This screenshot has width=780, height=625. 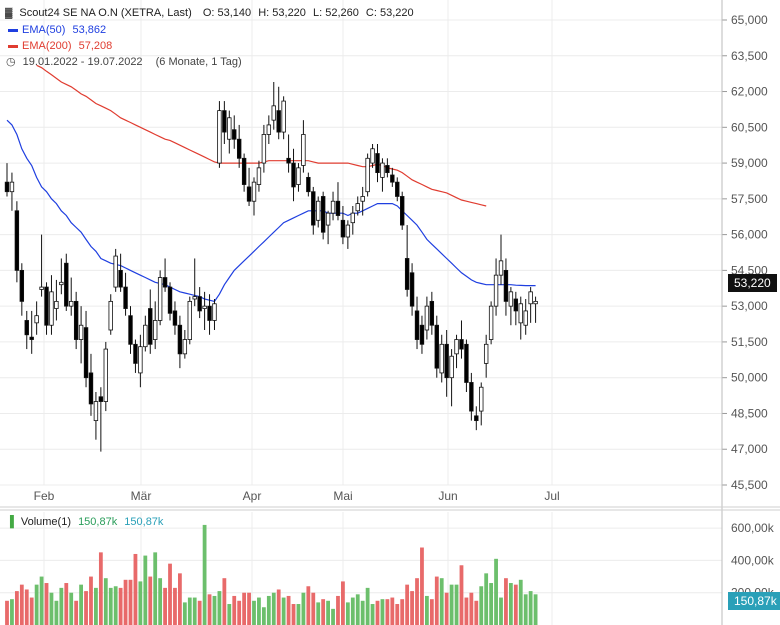 What do you see at coordinates (89, 30) in the screenshot?
I see `ema50-value: 53,862` at bounding box center [89, 30].